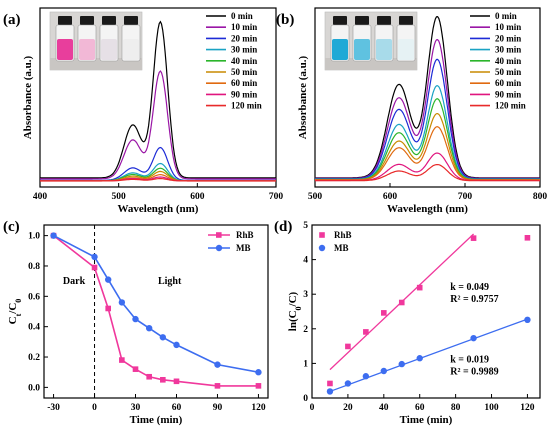 The width and height of the screenshot is (550, 433). What do you see at coordinates (34, 388) in the screenshot?
I see `y-tick-label-c: 0.0` at bounding box center [34, 388].